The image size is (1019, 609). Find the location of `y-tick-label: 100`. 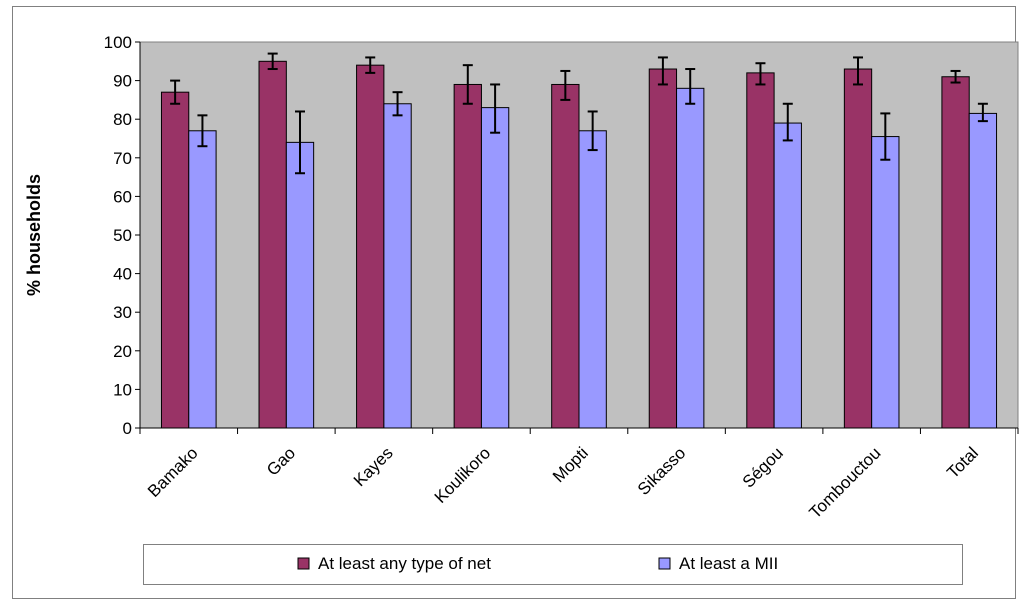

y-tick-label: 100 is located at coordinates (118, 42).